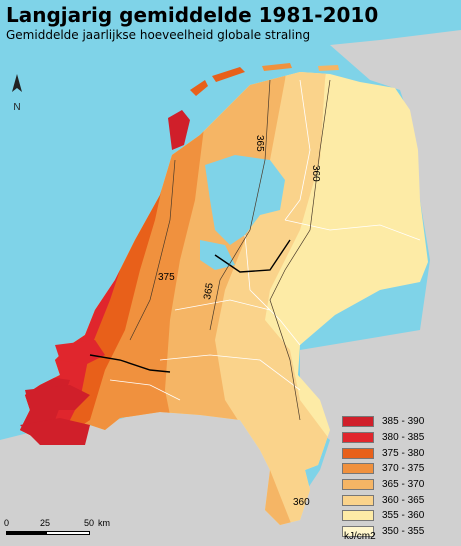 Image resolution: width=461 pixels, height=546 pixels. Describe the element at coordinates (403, 438) in the screenshot. I see `legend-label: 380 - 385` at that location.